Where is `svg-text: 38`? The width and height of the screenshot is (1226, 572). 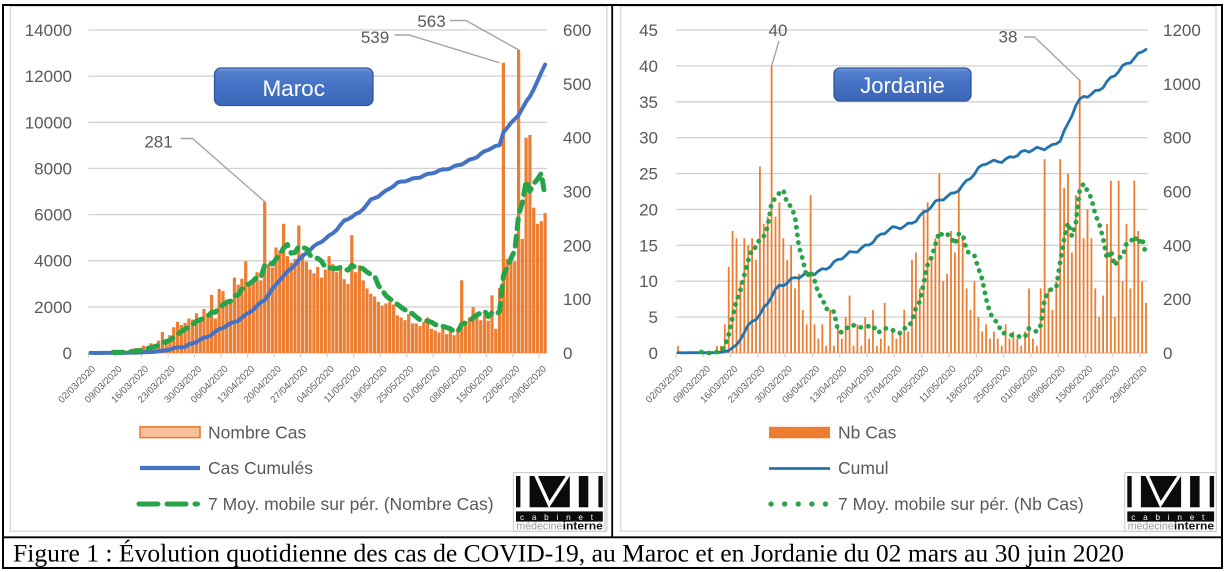
svg-text: 38 is located at coordinates (1008, 37).